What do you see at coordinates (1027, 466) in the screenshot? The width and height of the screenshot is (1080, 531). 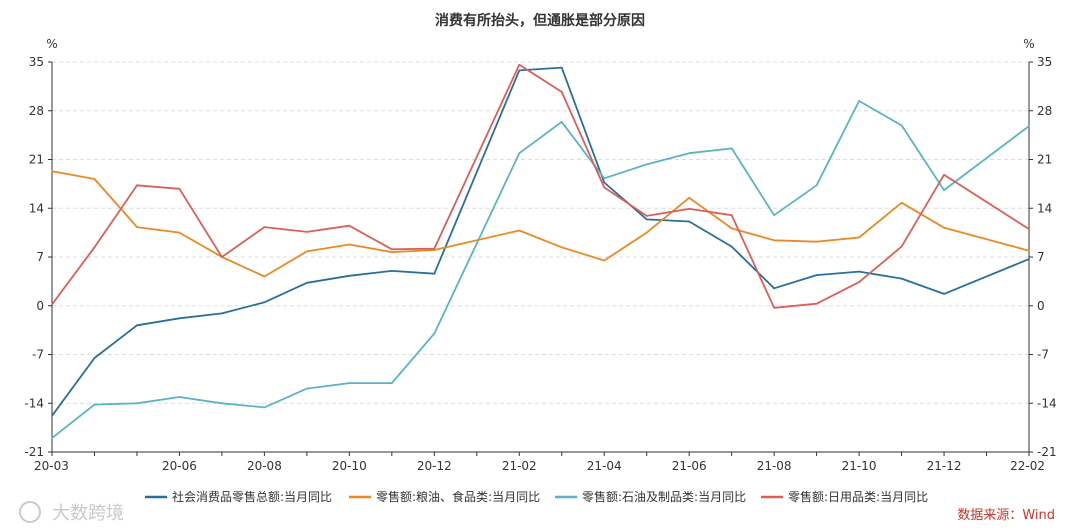 I see `x-tick-label: 22-02` at bounding box center [1027, 466].